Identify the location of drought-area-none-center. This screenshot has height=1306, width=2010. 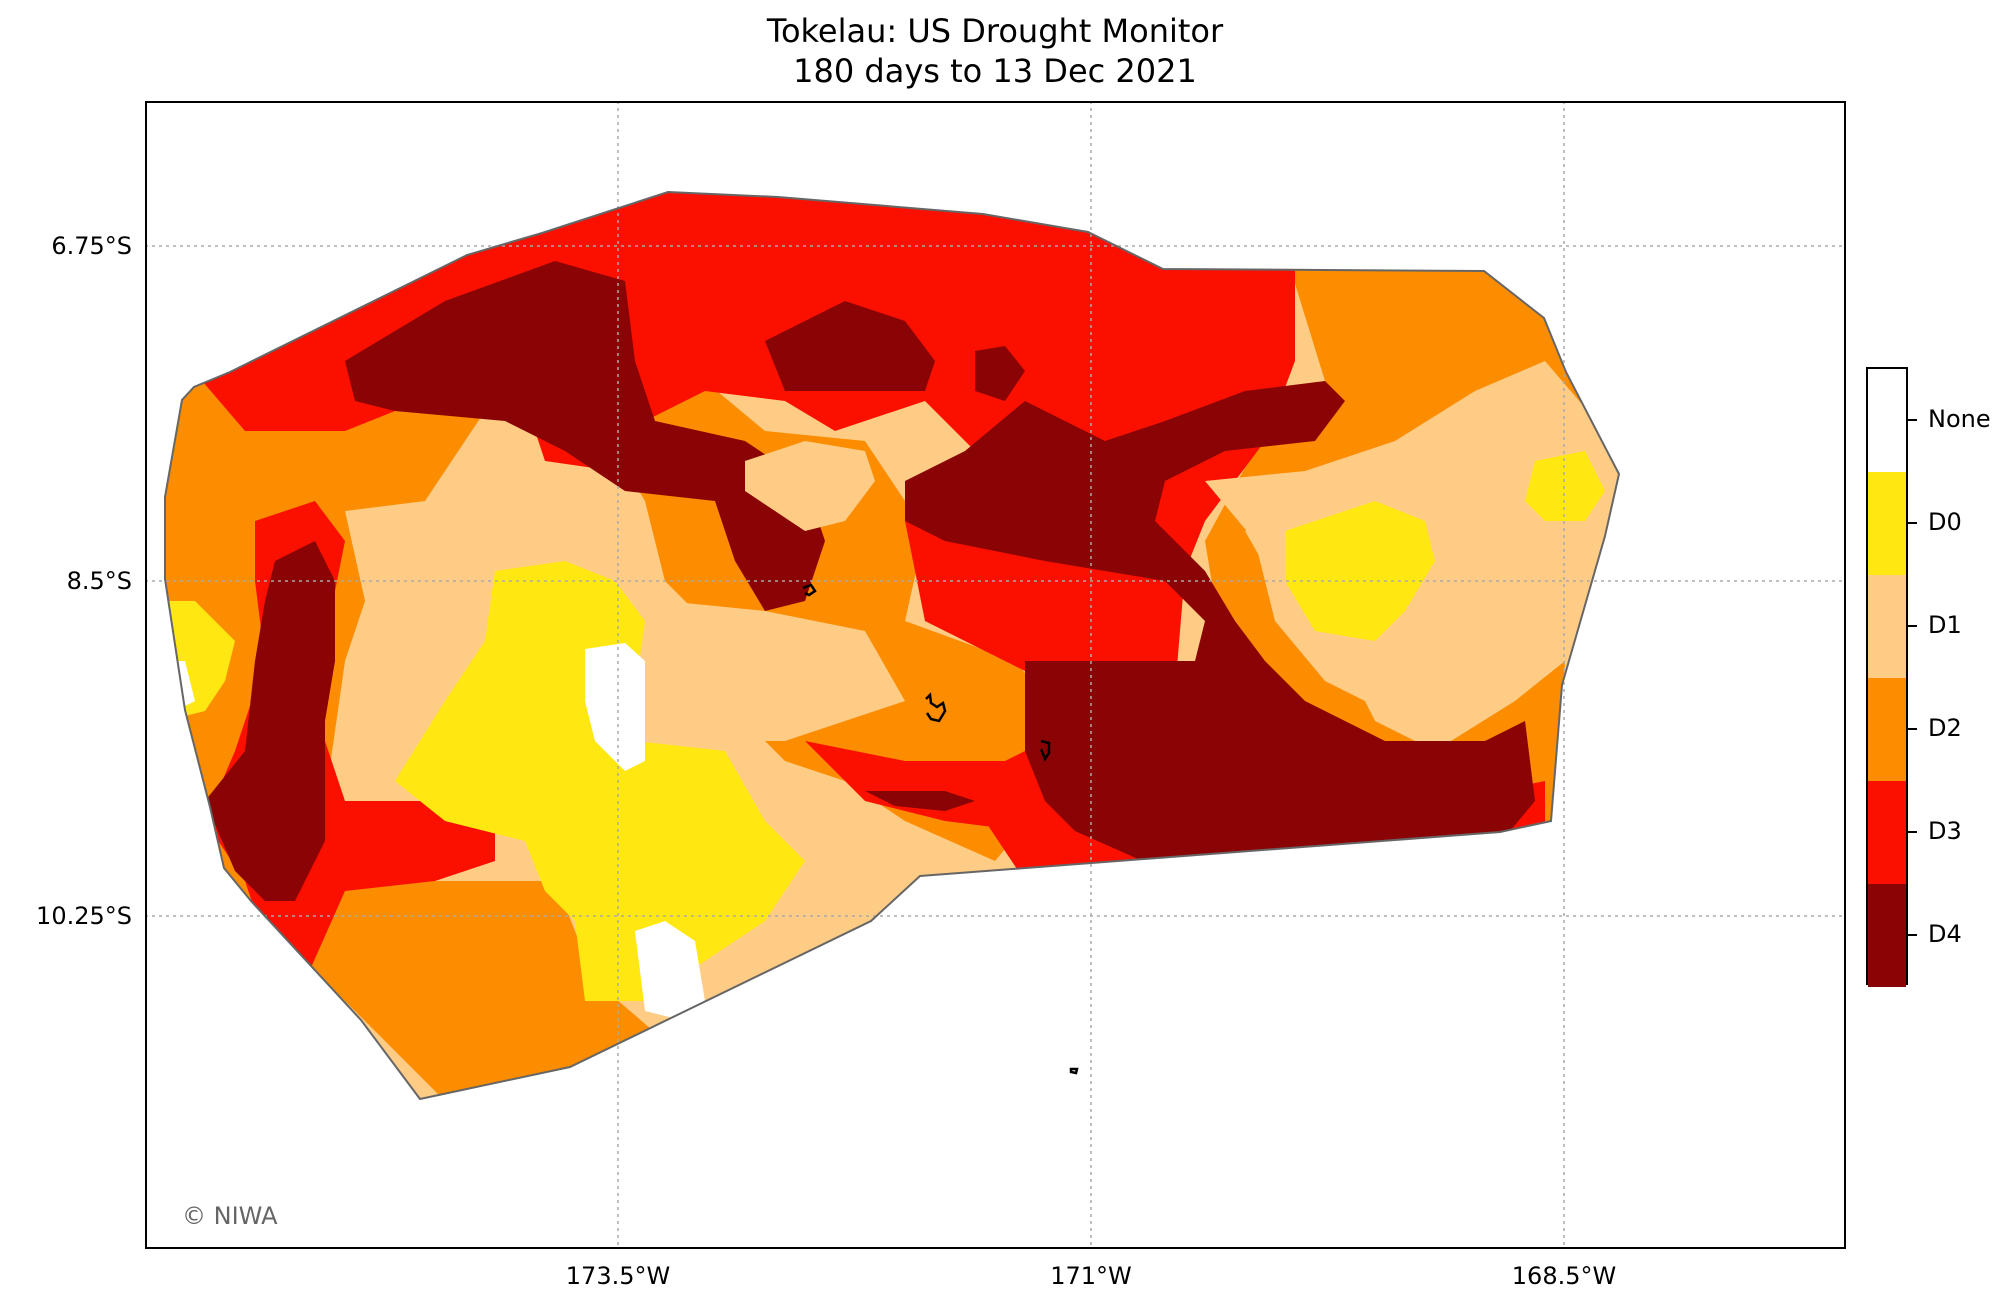
(615, 707).